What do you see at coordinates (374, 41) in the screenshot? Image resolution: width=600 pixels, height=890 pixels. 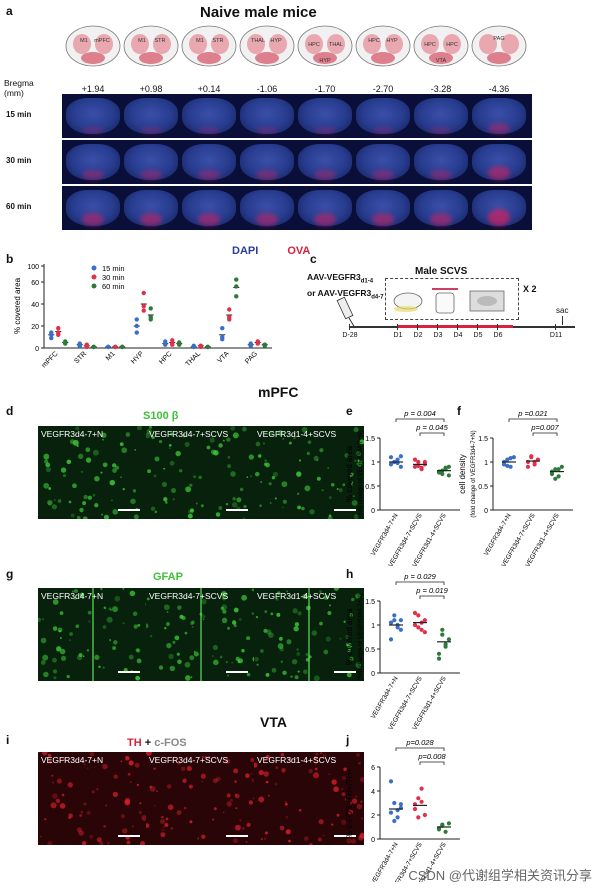 I see `atlas-region-label: HPC` at bounding box center [374, 41].